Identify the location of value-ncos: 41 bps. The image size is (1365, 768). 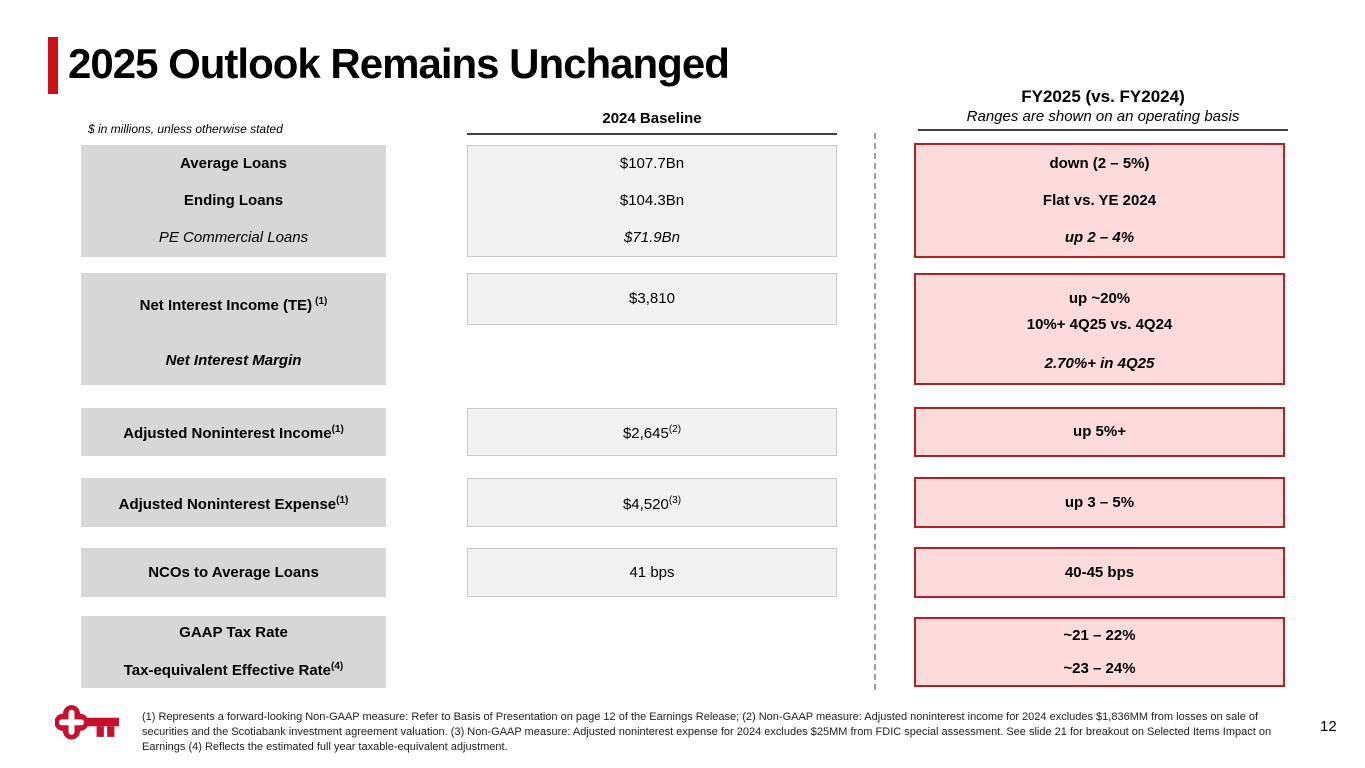
(652, 572).